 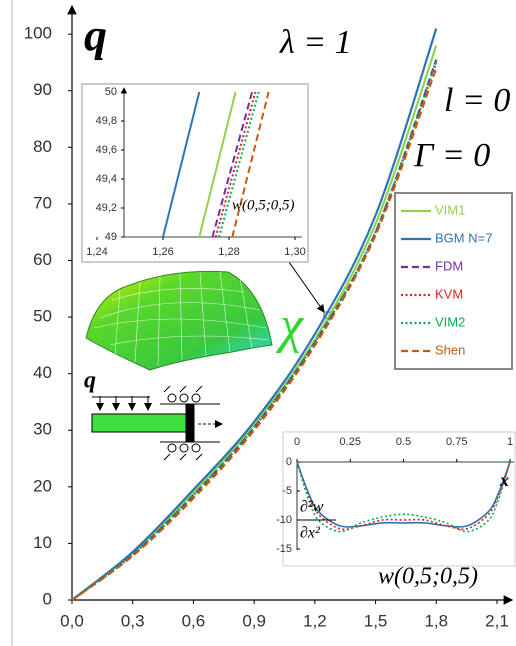 I want to click on x-tick-label: 1, so click(x=510, y=442).